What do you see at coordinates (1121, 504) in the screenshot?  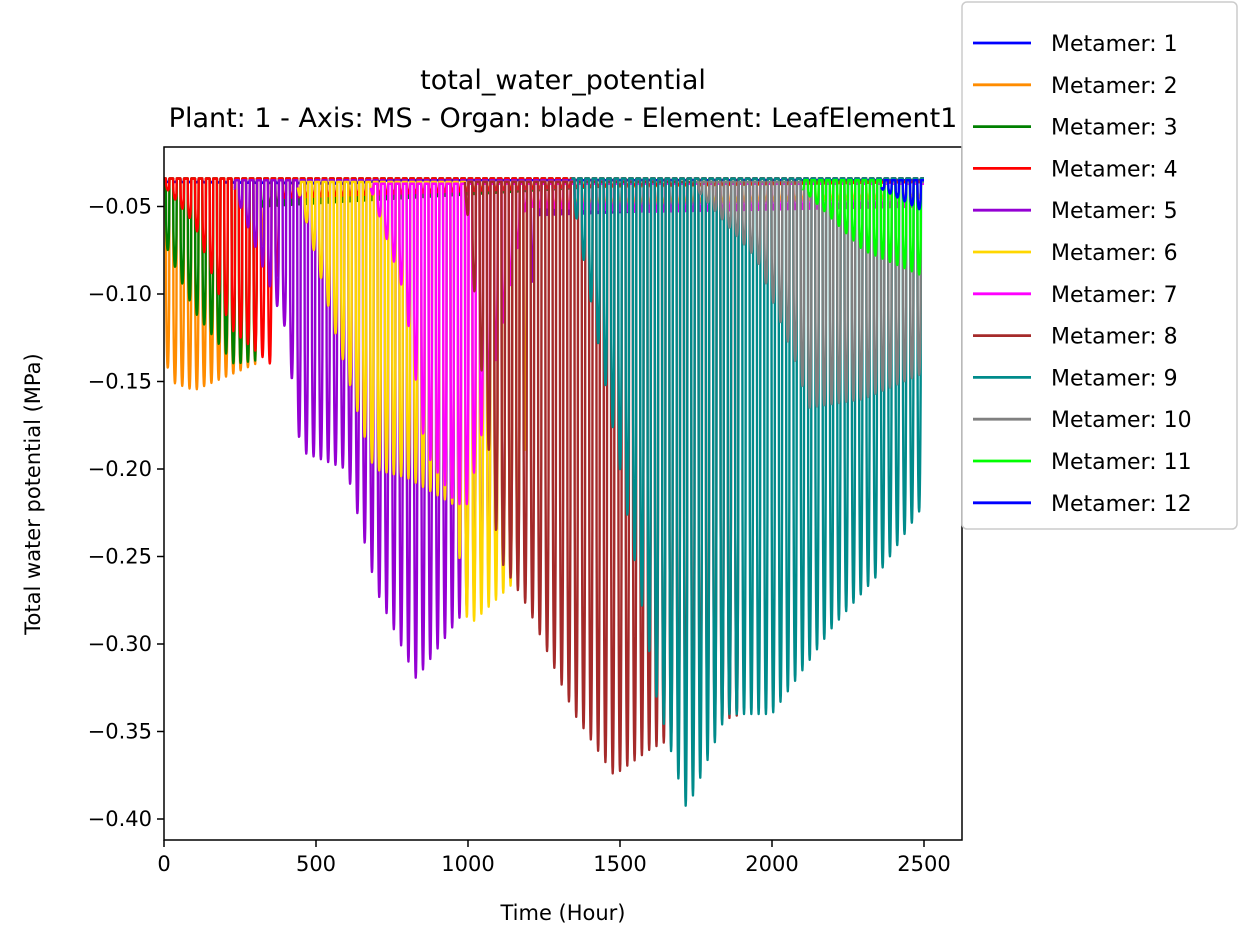 I see `legend-entry: Metamer: 12` at bounding box center [1121, 504].